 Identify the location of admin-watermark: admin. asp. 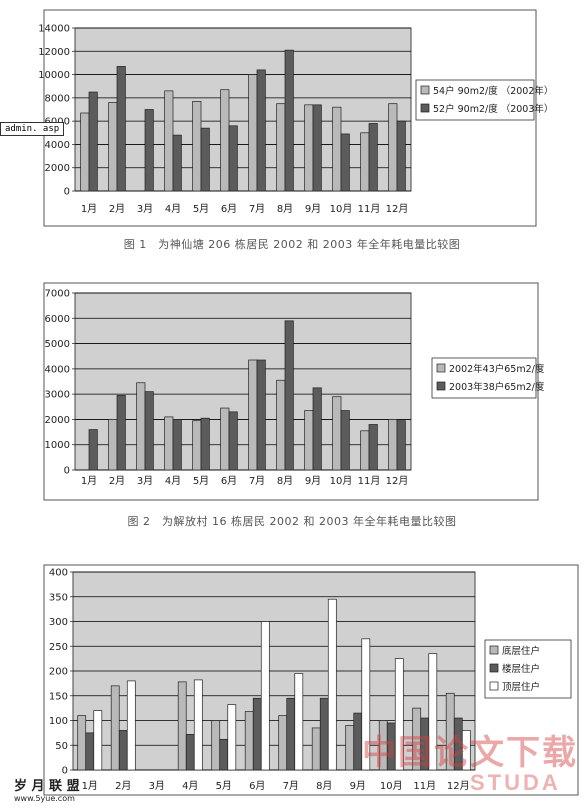
(32, 129).